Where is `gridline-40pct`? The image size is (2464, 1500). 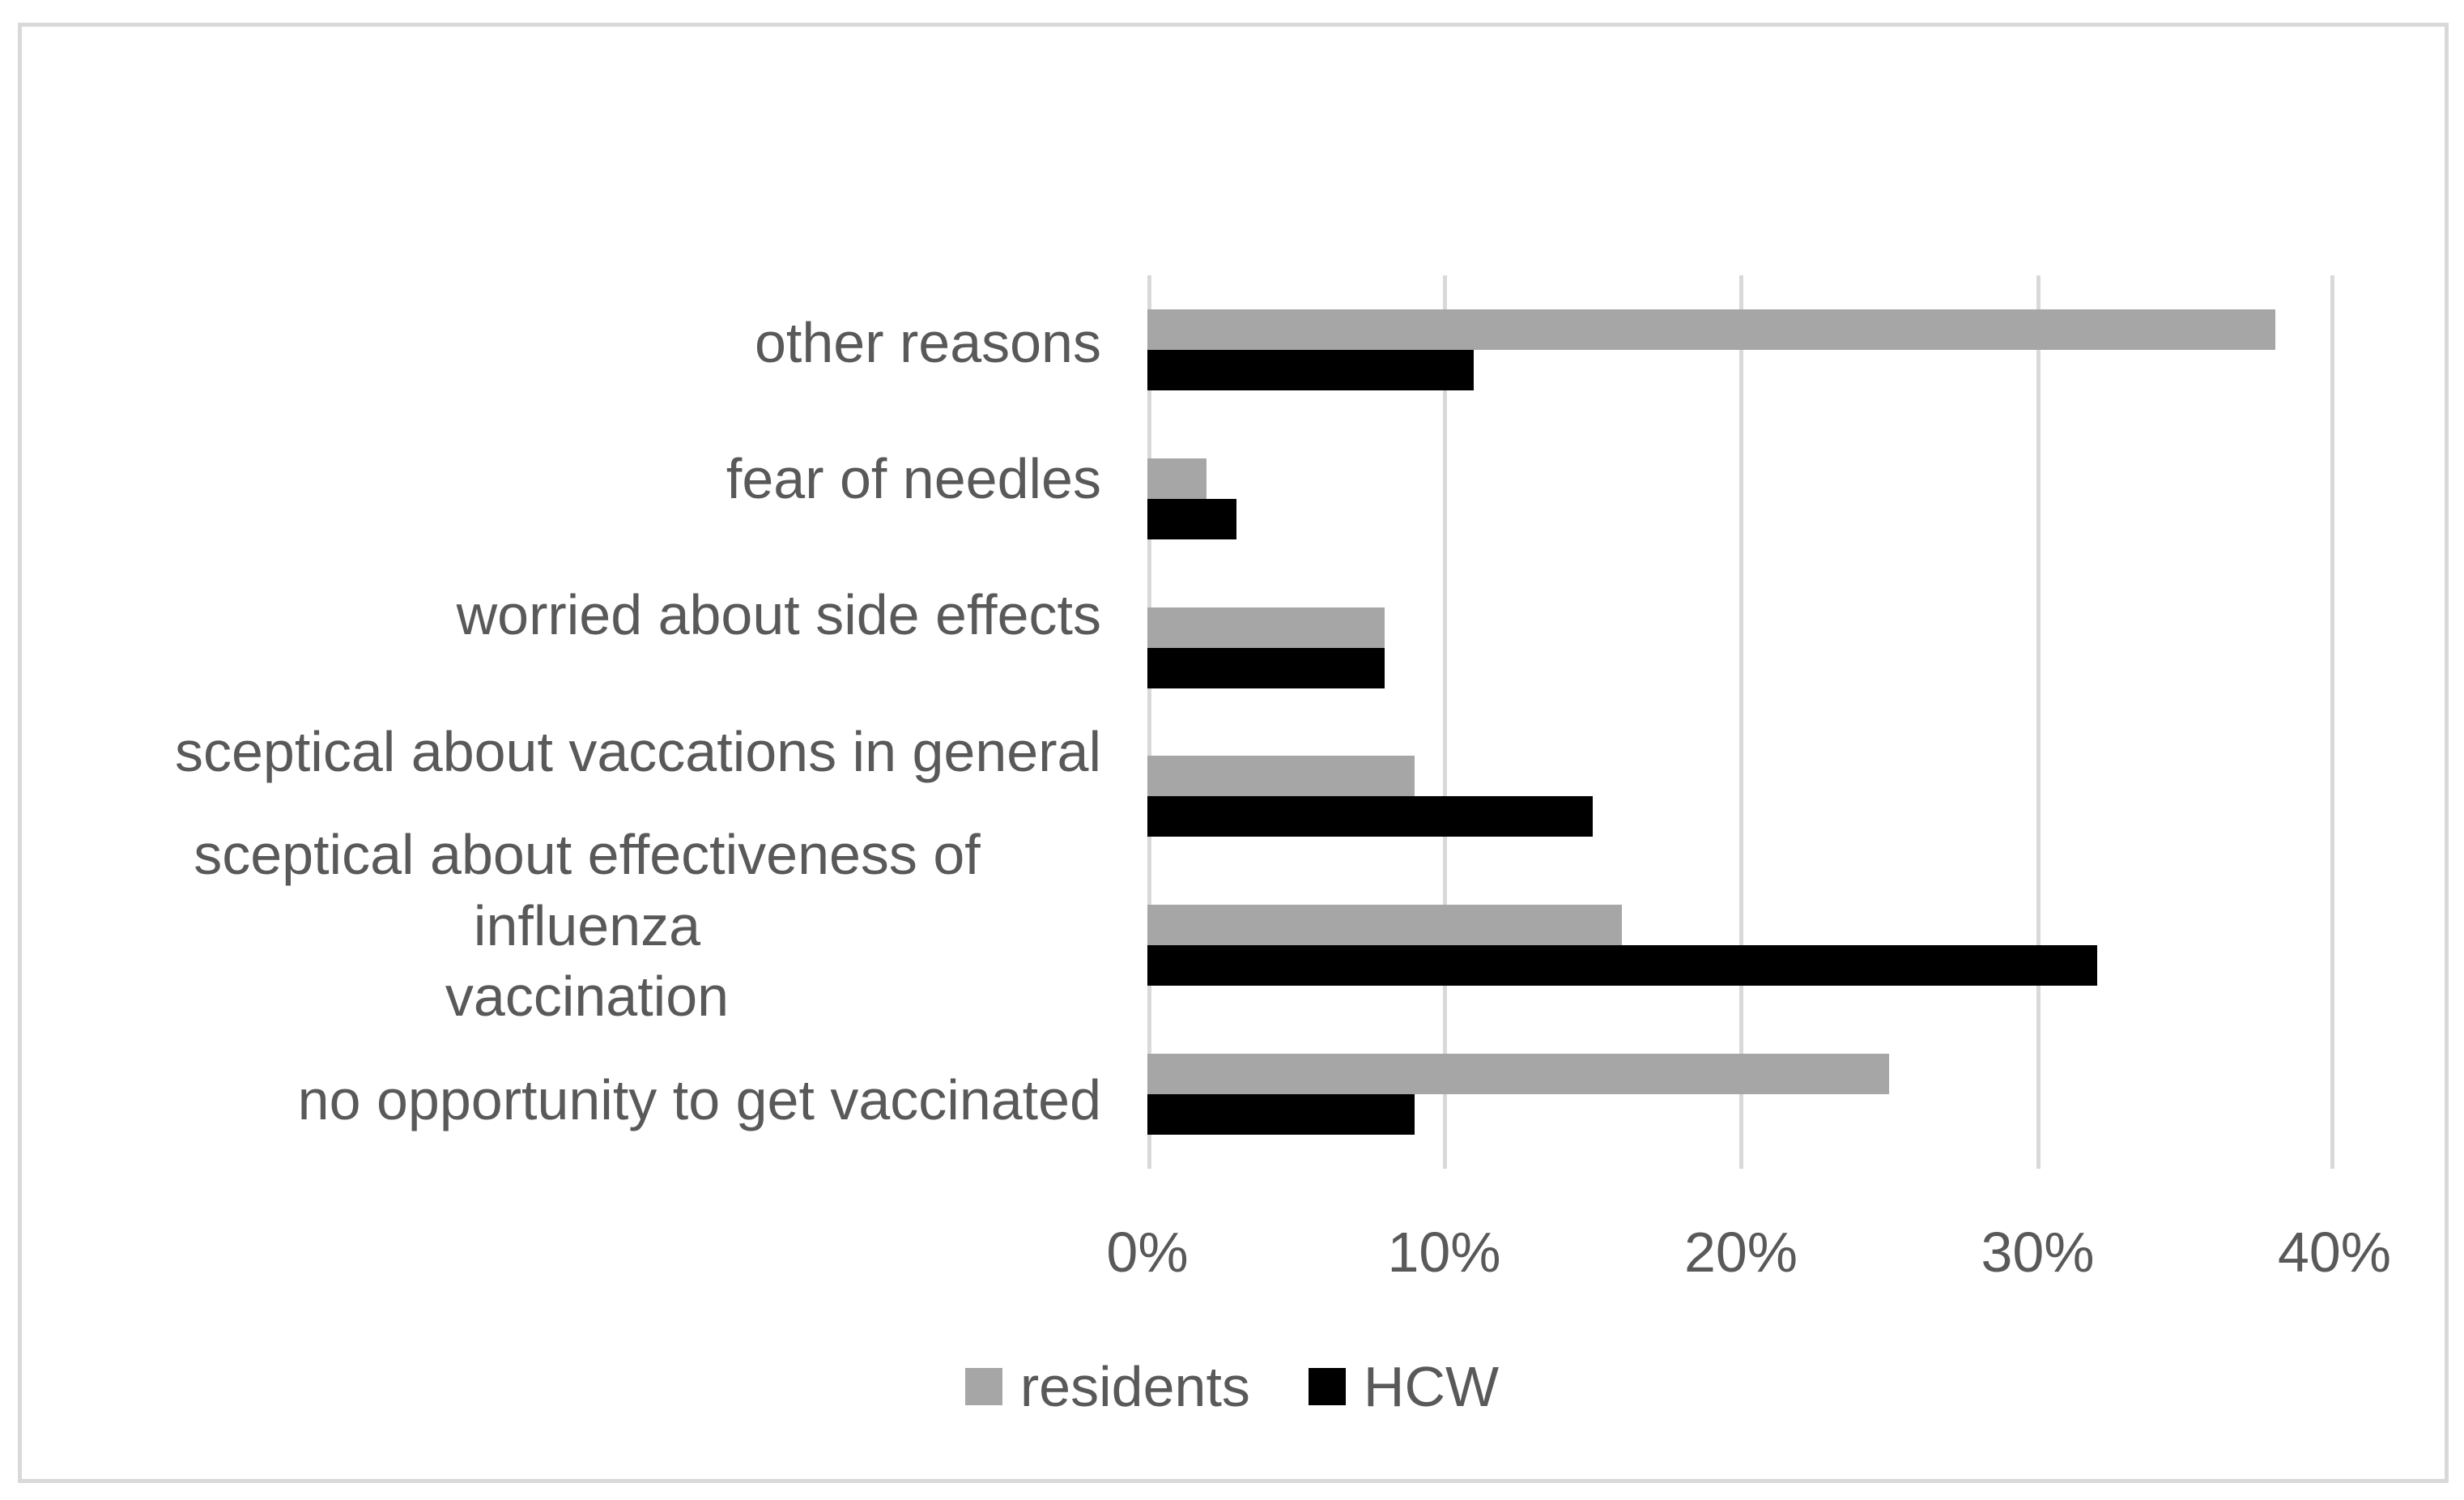 gridline-40pct is located at coordinates (2332, 722).